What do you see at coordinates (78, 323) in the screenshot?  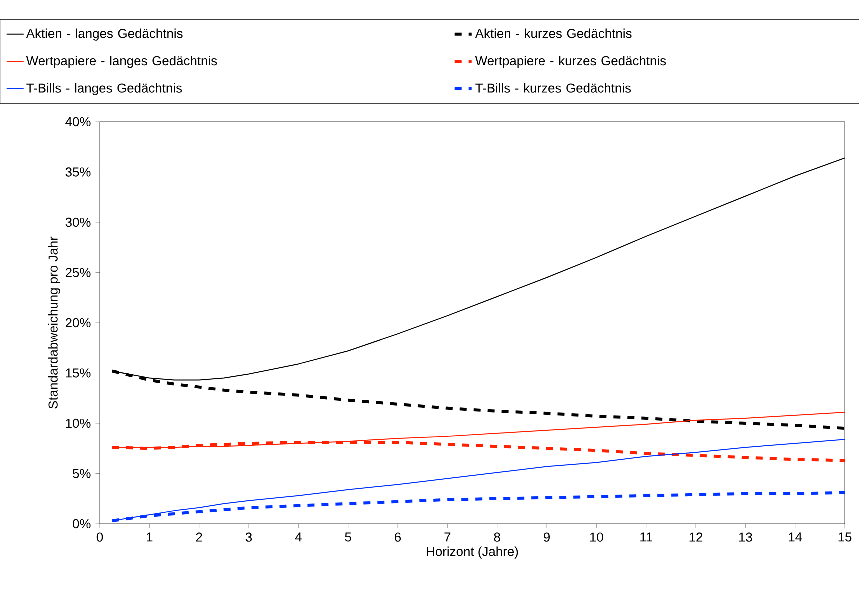 I see `y-tick-label: 20%` at bounding box center [78, 323].